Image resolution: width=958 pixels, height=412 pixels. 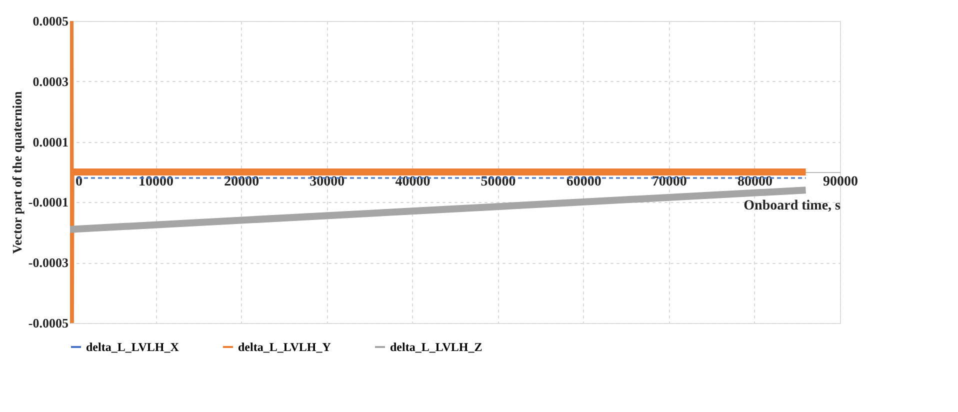 I want to click on legend-label: delta_L_LVLH_Y, so click(x=285, y=347).